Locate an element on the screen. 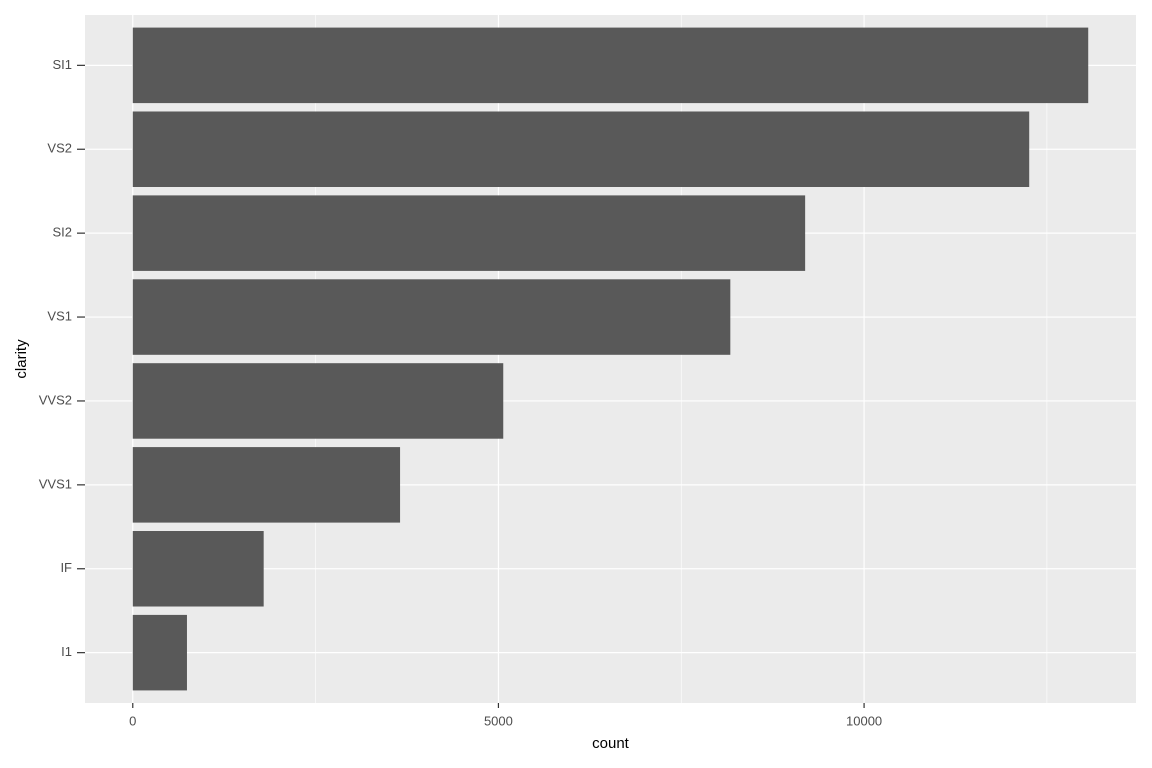 The height and width of the screenshot is (768, 1152). y-axis-title: clarity is located at coordinates (21, 359).